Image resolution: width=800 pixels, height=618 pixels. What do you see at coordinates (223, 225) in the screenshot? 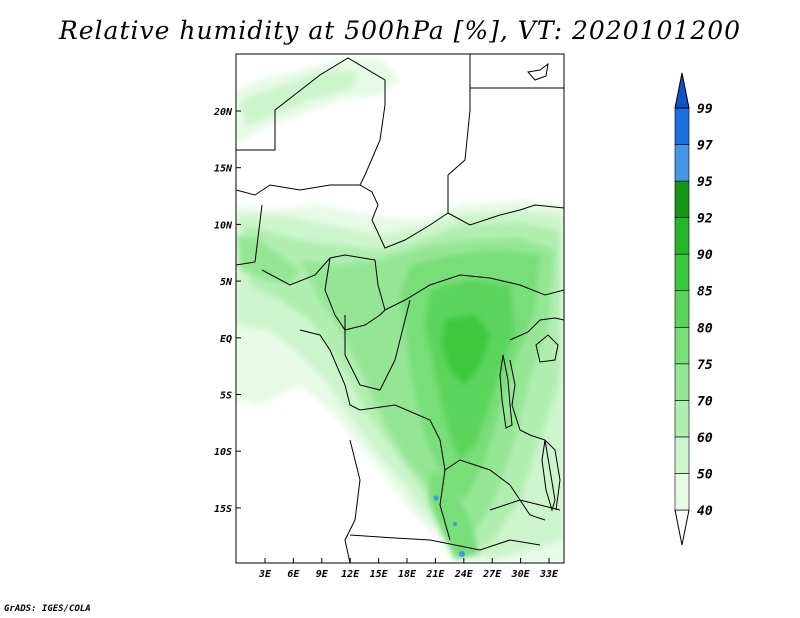
I see `lat-tick-label: 10N` at bounding box center [223, 225].